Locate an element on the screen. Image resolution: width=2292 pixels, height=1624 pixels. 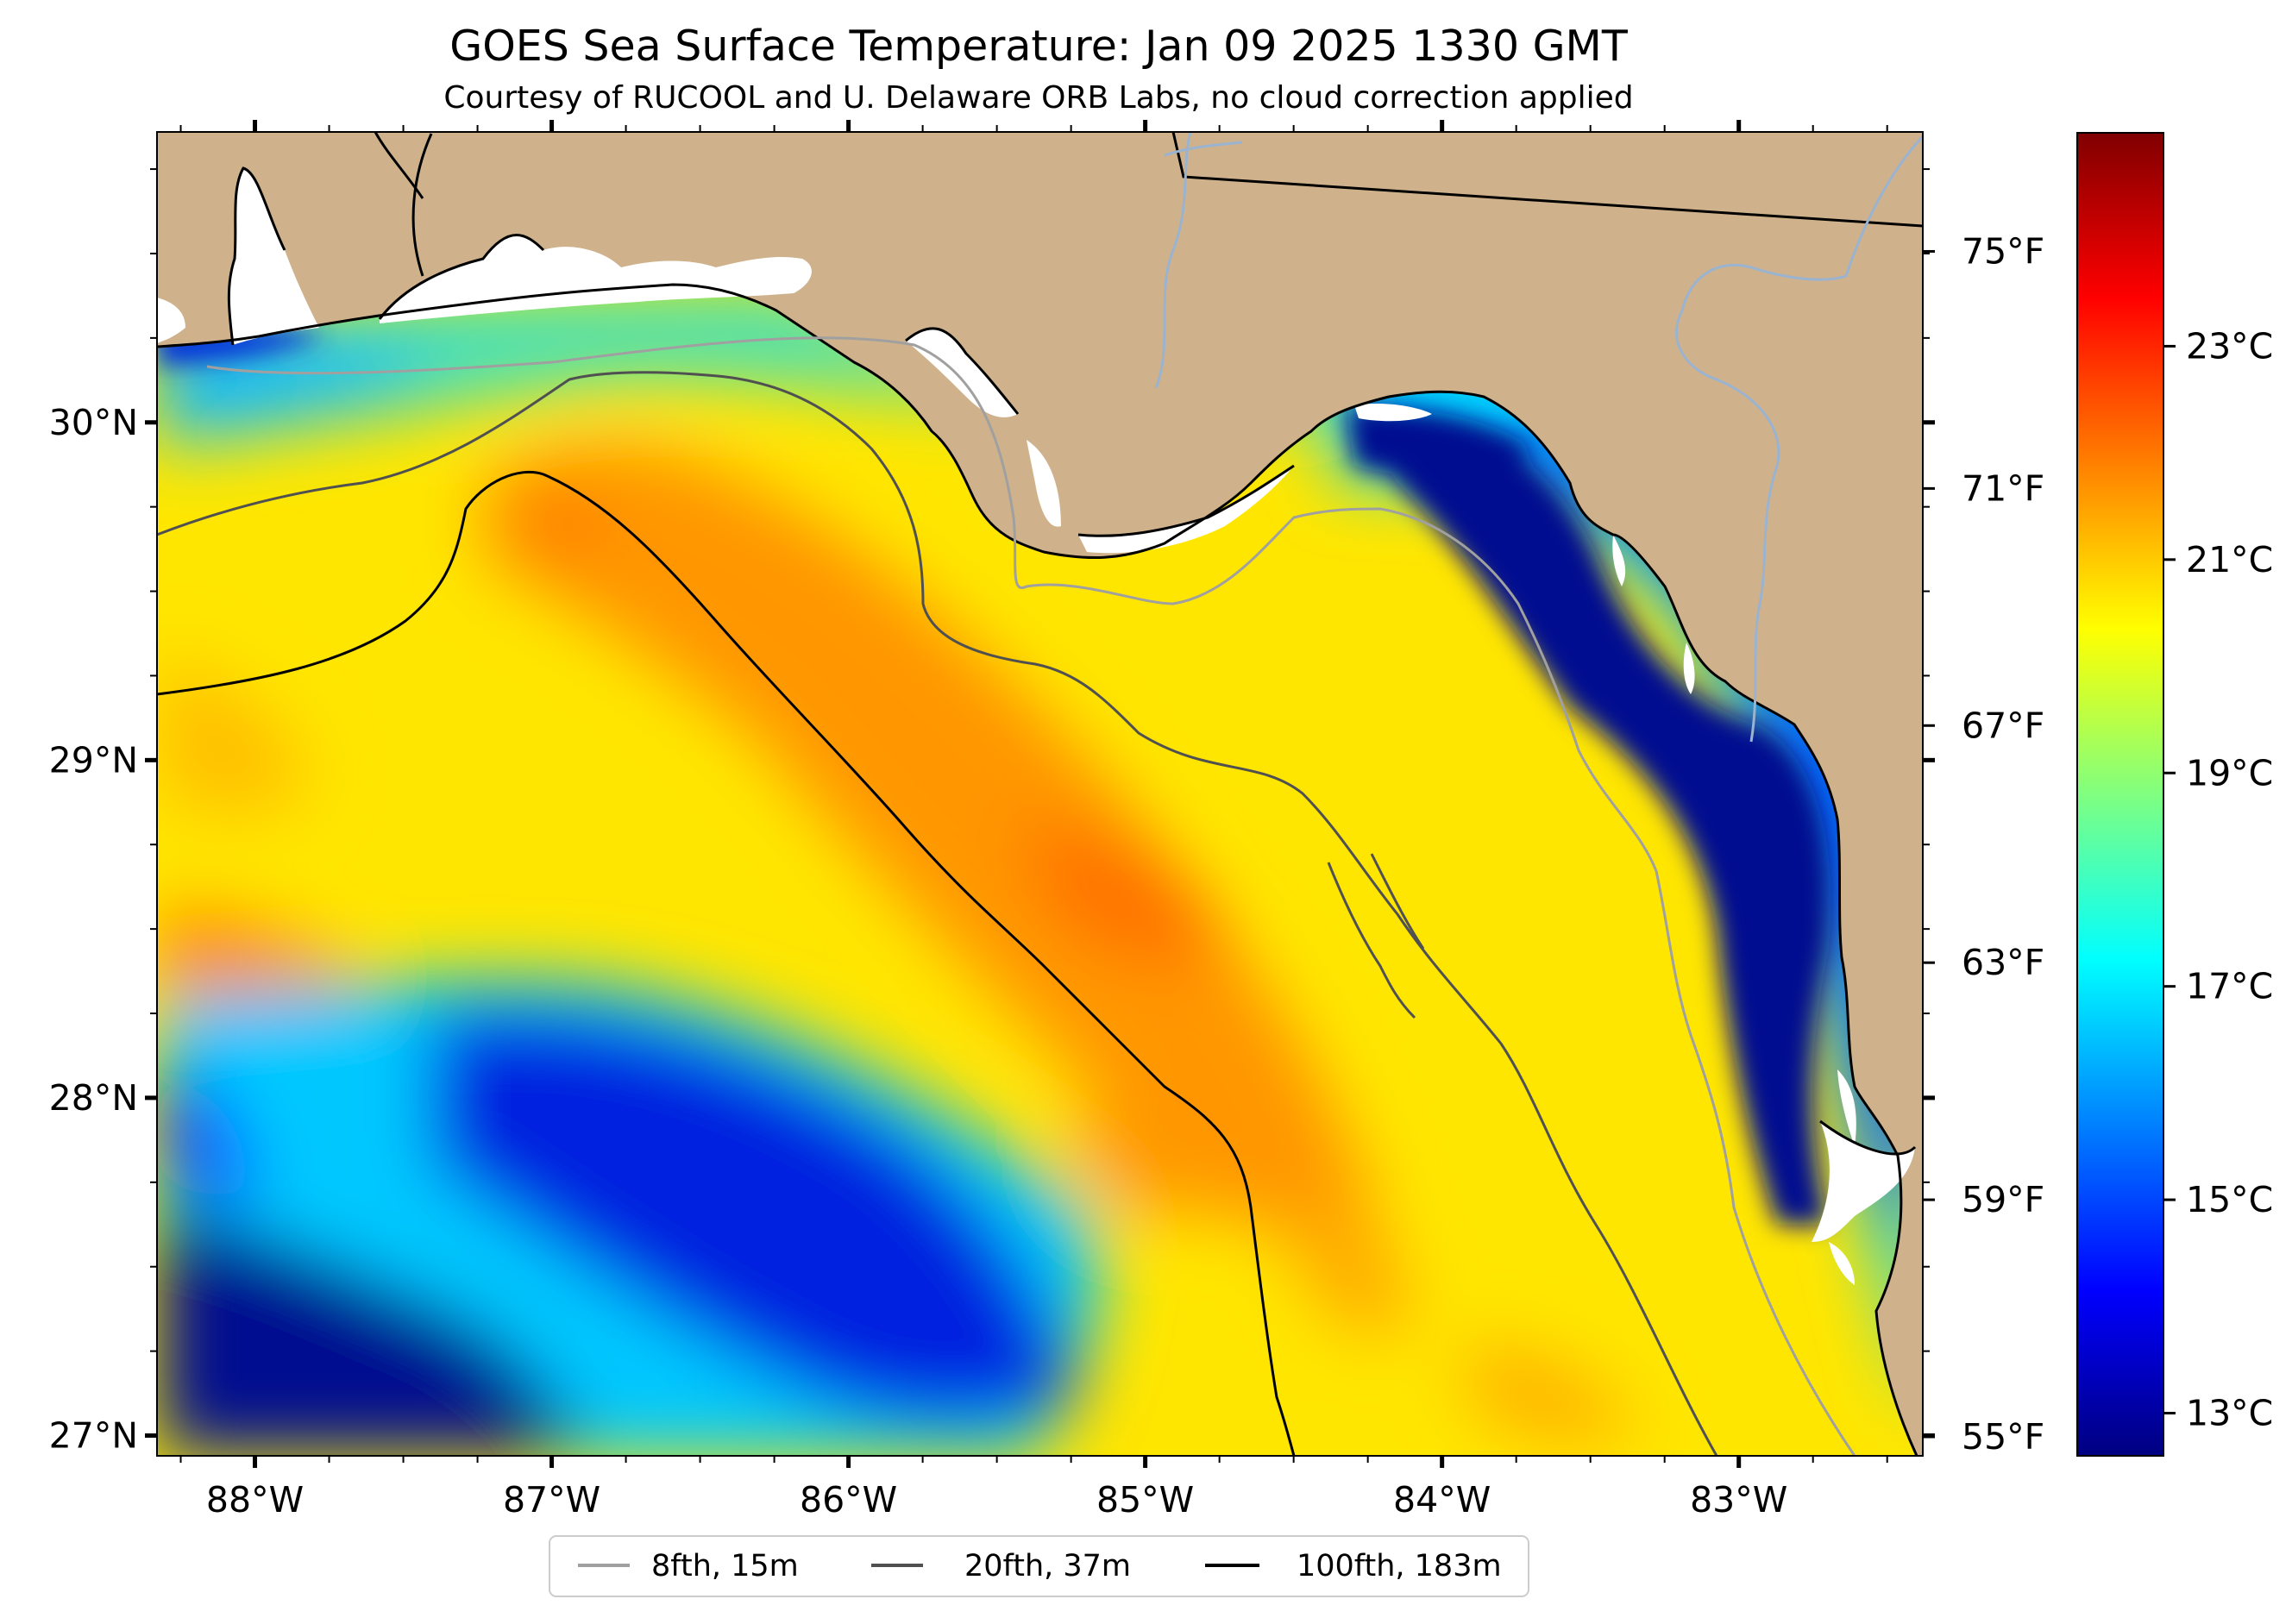
lat-tick-label: 29°N is located at coordinates (93, 760).